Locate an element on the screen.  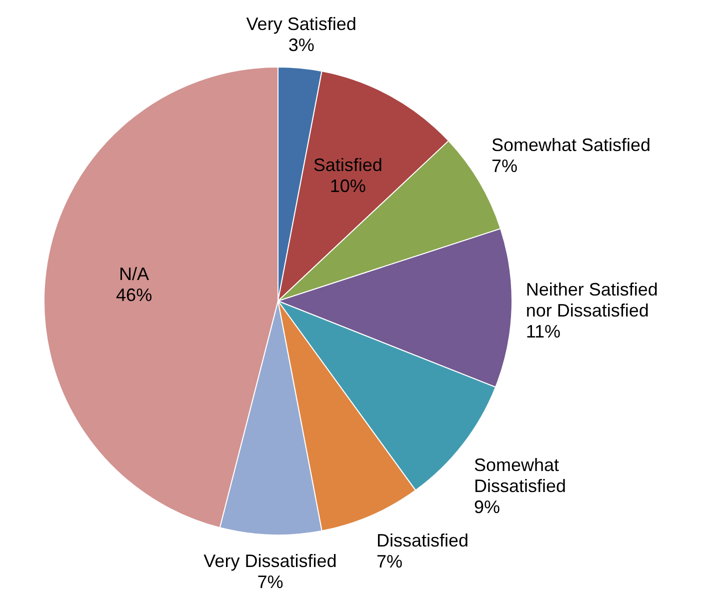
slice-label: N/A is located at coordinates (134, 274).